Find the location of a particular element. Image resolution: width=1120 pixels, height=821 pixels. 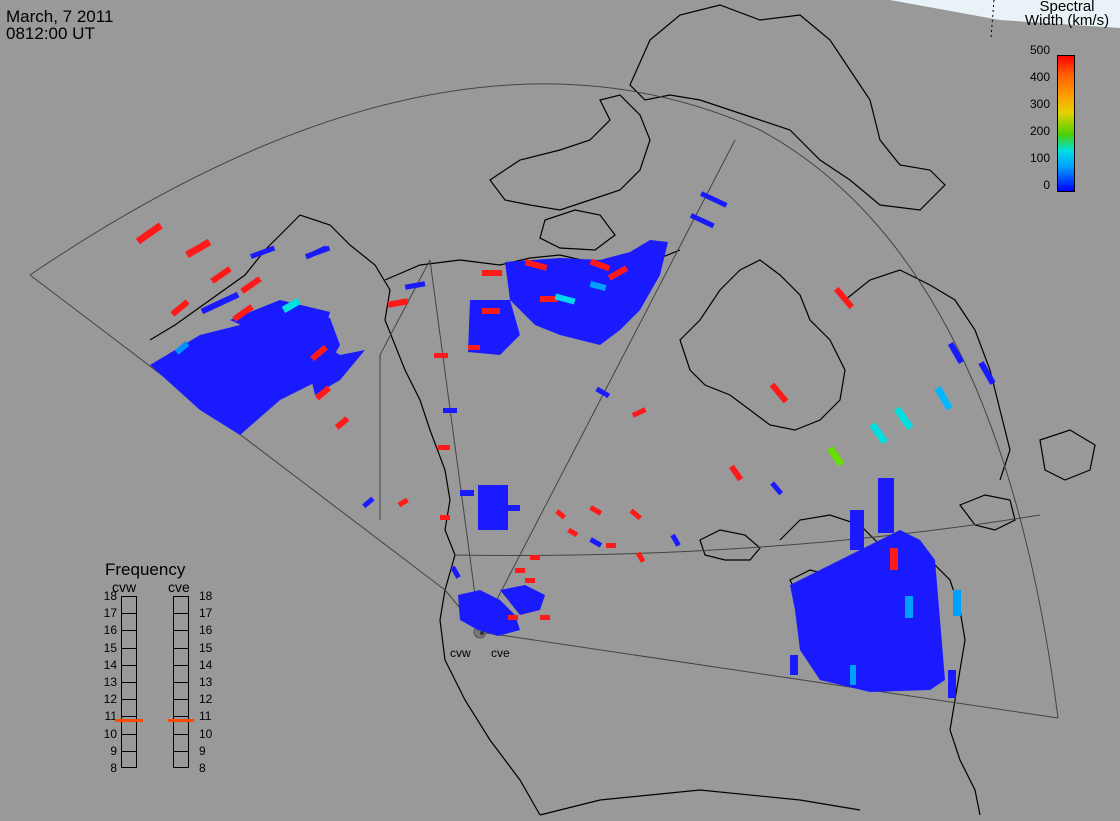

frequency-radar-cve: cve is located at coordinates (179, 587).